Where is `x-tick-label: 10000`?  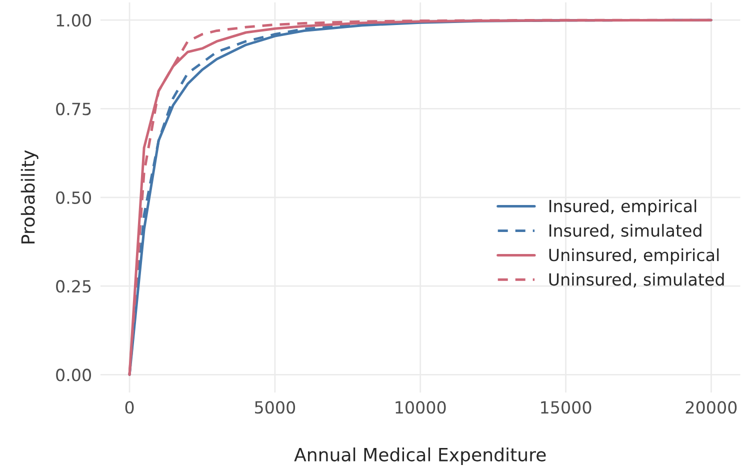 x-tick-label: 10000 is located at coordinates (421, 407).